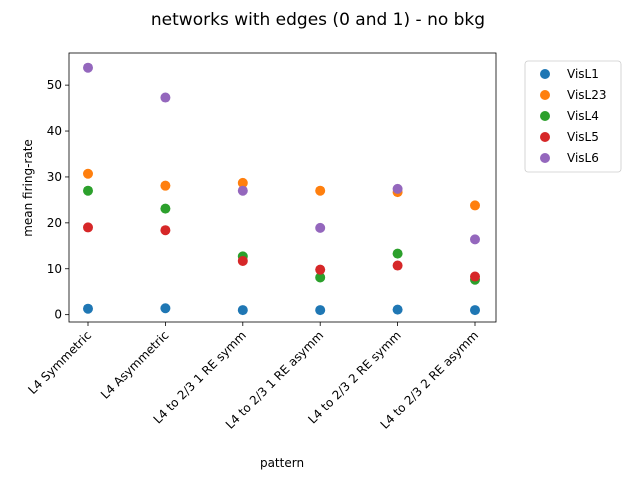 Image resolution: width=629 pixels, height=480 pixels. I want to click on legend-frame, so click(573, 116).